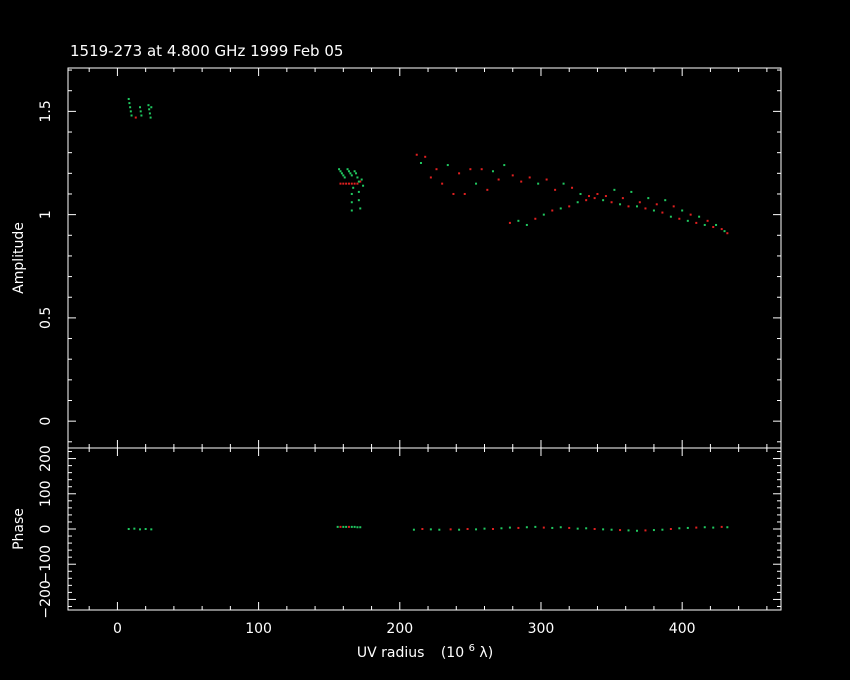 Image resolution: width=850 pixels, height=680 pixels. Describe the element at coordinates (541, 629) in the screenshot. I see `x-tick-label: 300` at that location.